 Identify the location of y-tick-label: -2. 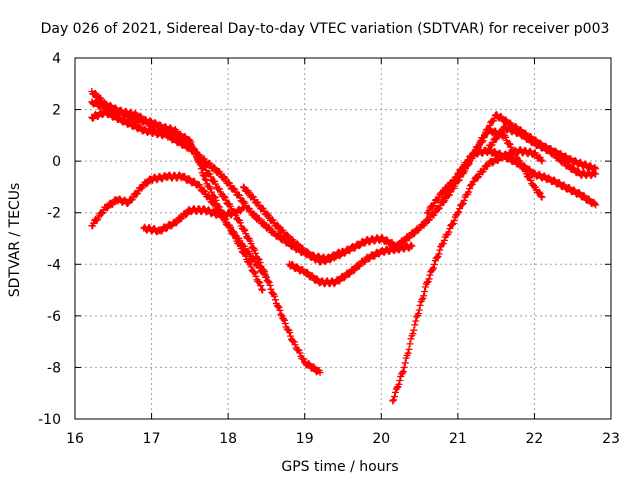
(54, 214).